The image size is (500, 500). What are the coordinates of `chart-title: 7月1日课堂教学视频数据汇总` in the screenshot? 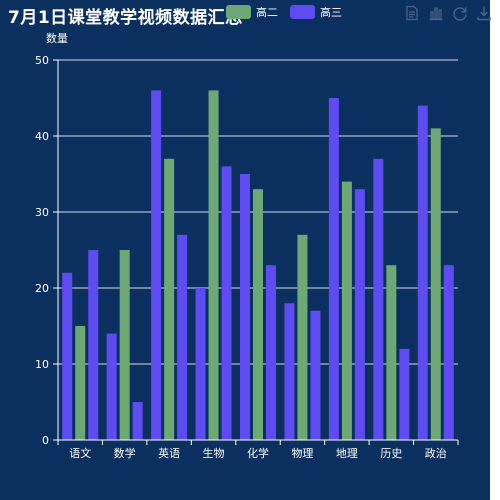 It's located at (125, 18).